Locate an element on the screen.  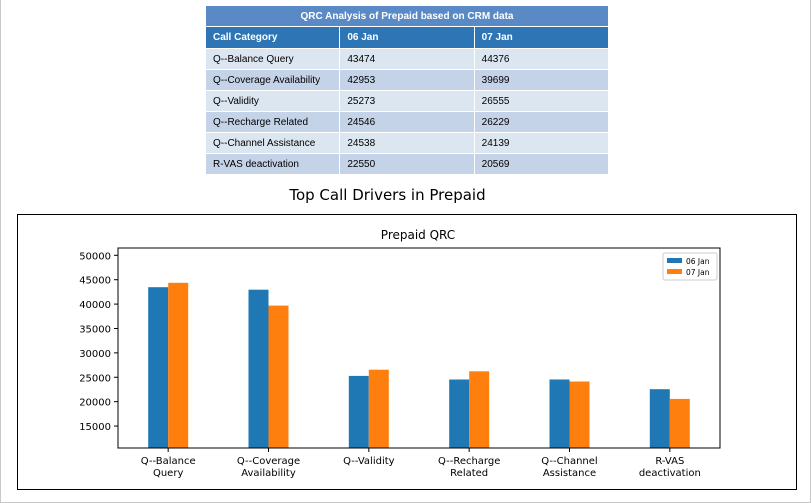
table-row: Q--Validity 25273 26555 is located at coordinates (407, 101).